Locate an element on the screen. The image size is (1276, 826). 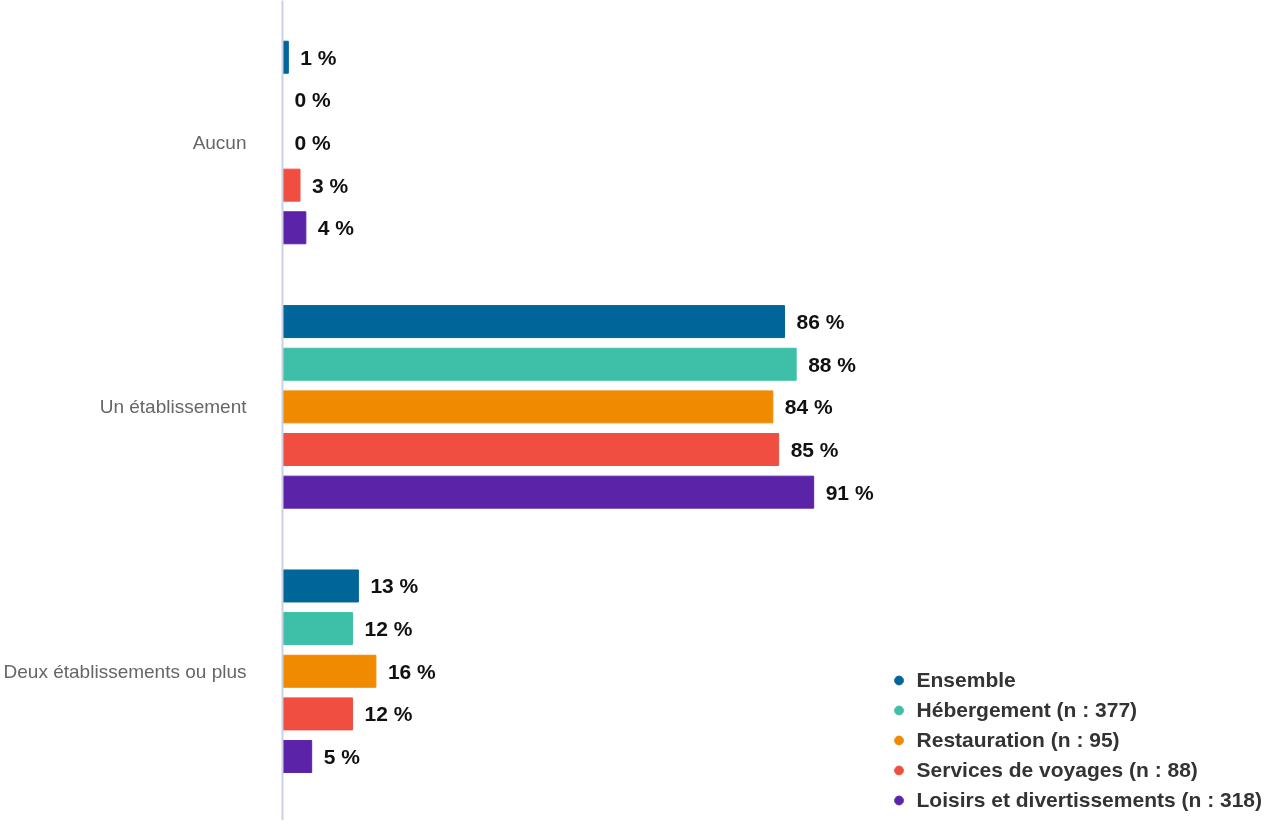
data-label: 3 % is located at coordinates (330, 185).